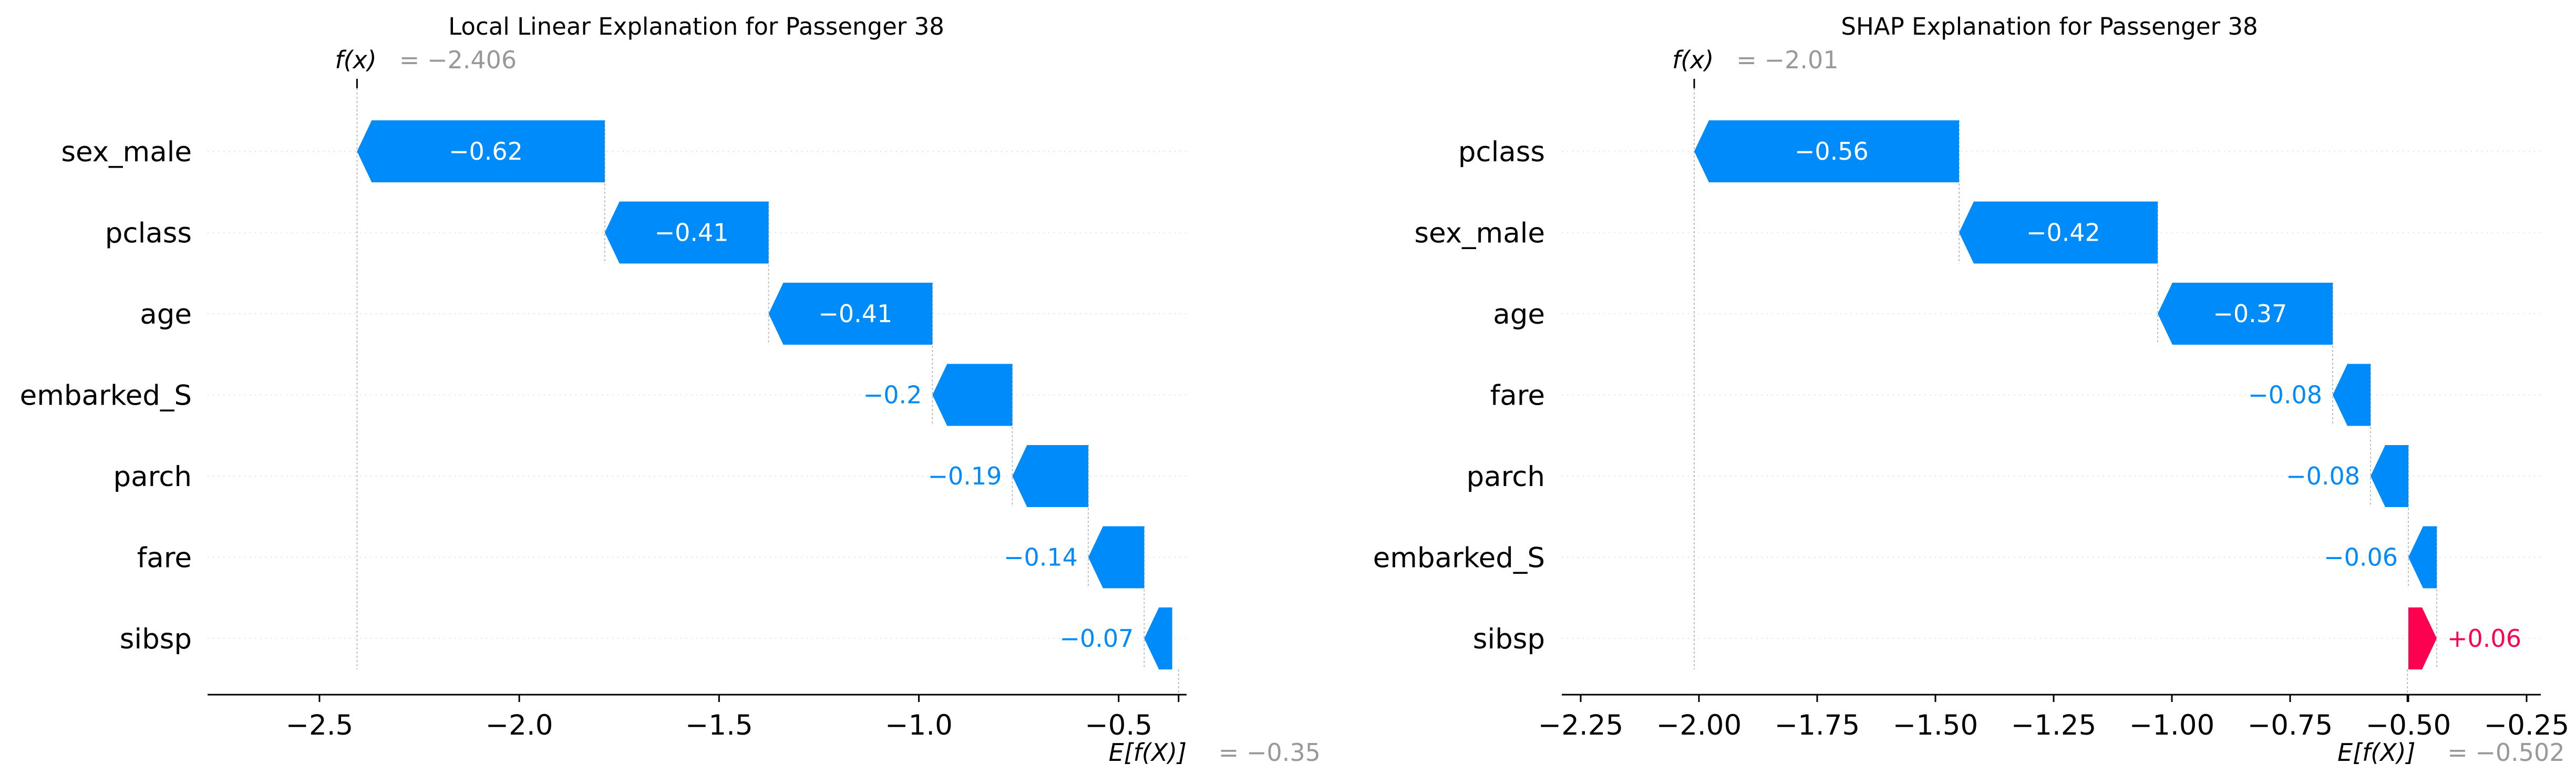  Describe the element at coordinates (148, 234) in the screenshot. I see `feature-label-0-1: pclass` at that location.